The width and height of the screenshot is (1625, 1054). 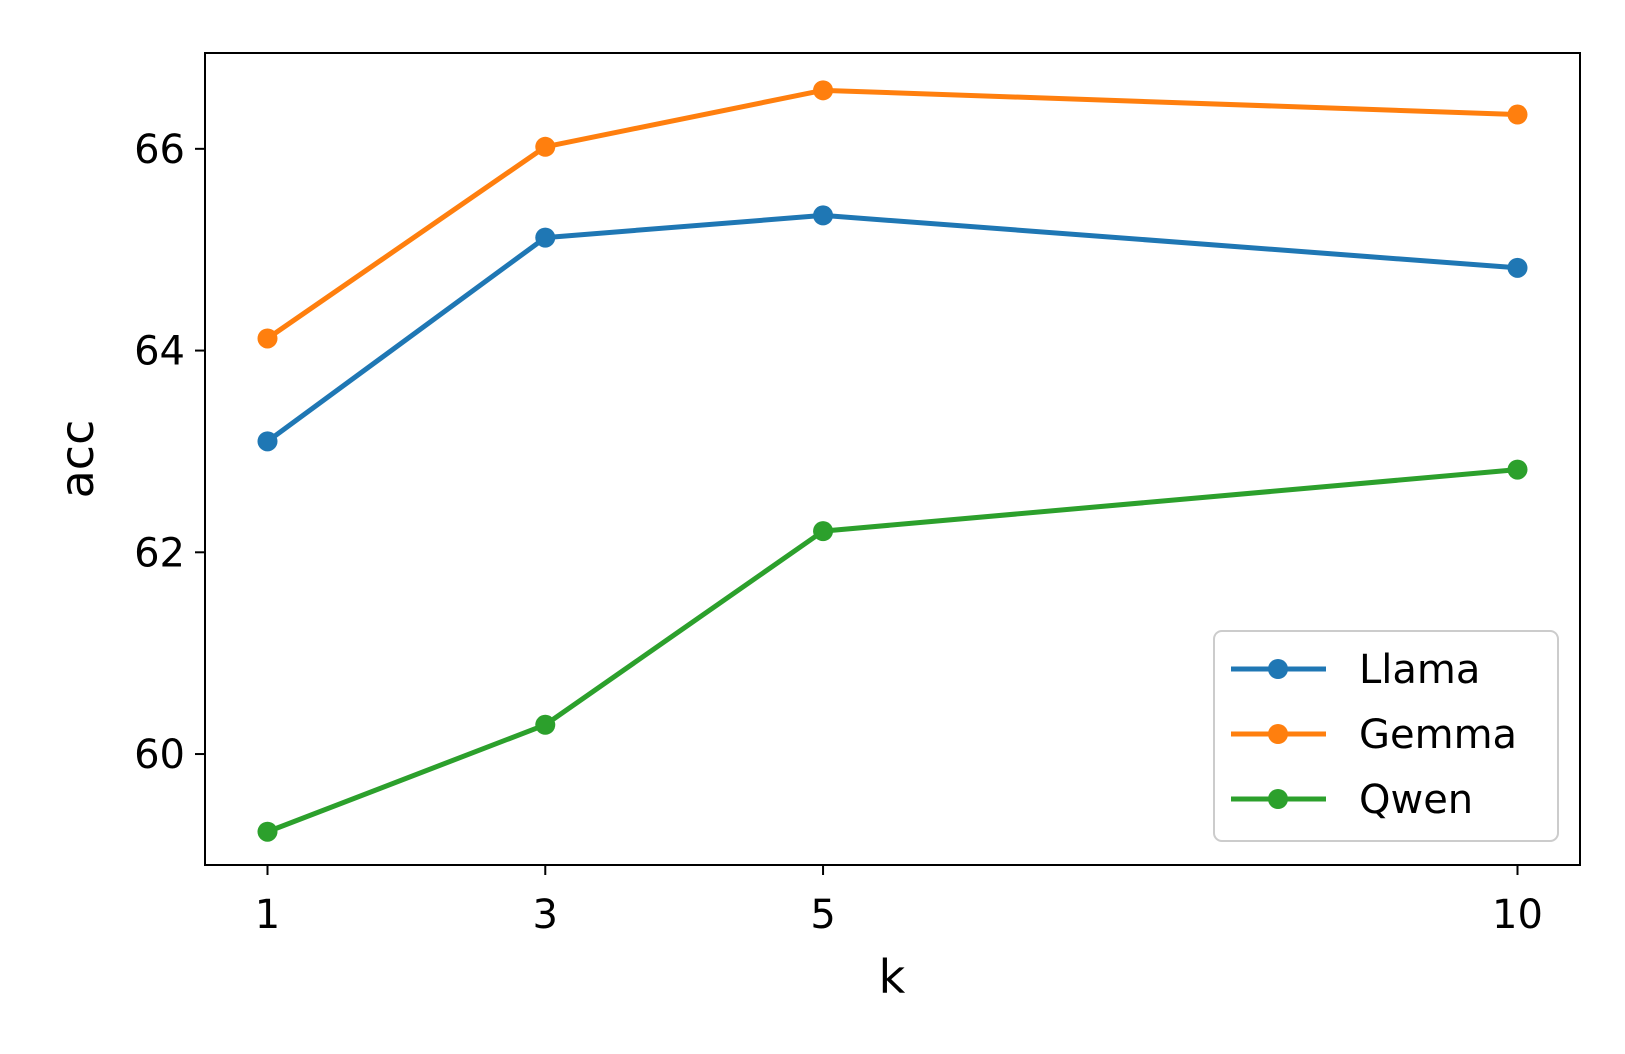 I want to click on data-point-llama-k1, so click(x=267, y=441).